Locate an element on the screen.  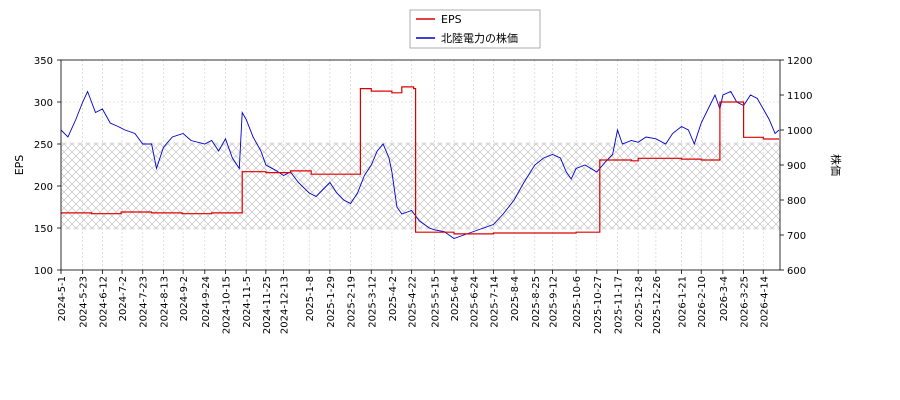
x-tick-label: 2025-10-27 is located at coordinates (598, 305).